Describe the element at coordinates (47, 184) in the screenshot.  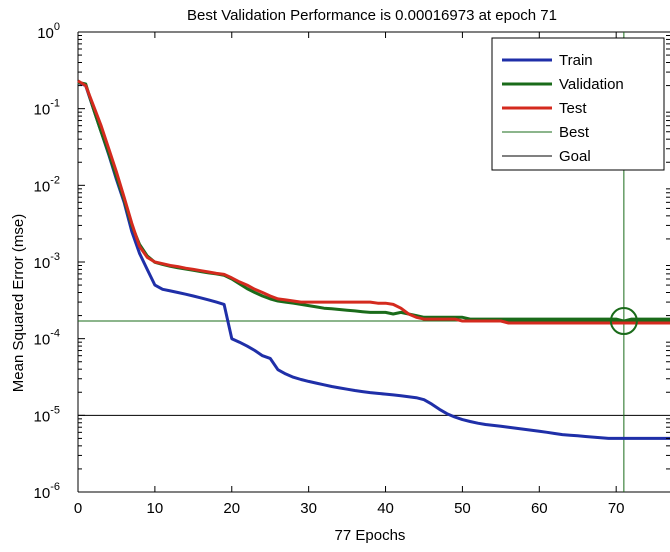
I see `y-tick-label: 10⁻²` at that location.